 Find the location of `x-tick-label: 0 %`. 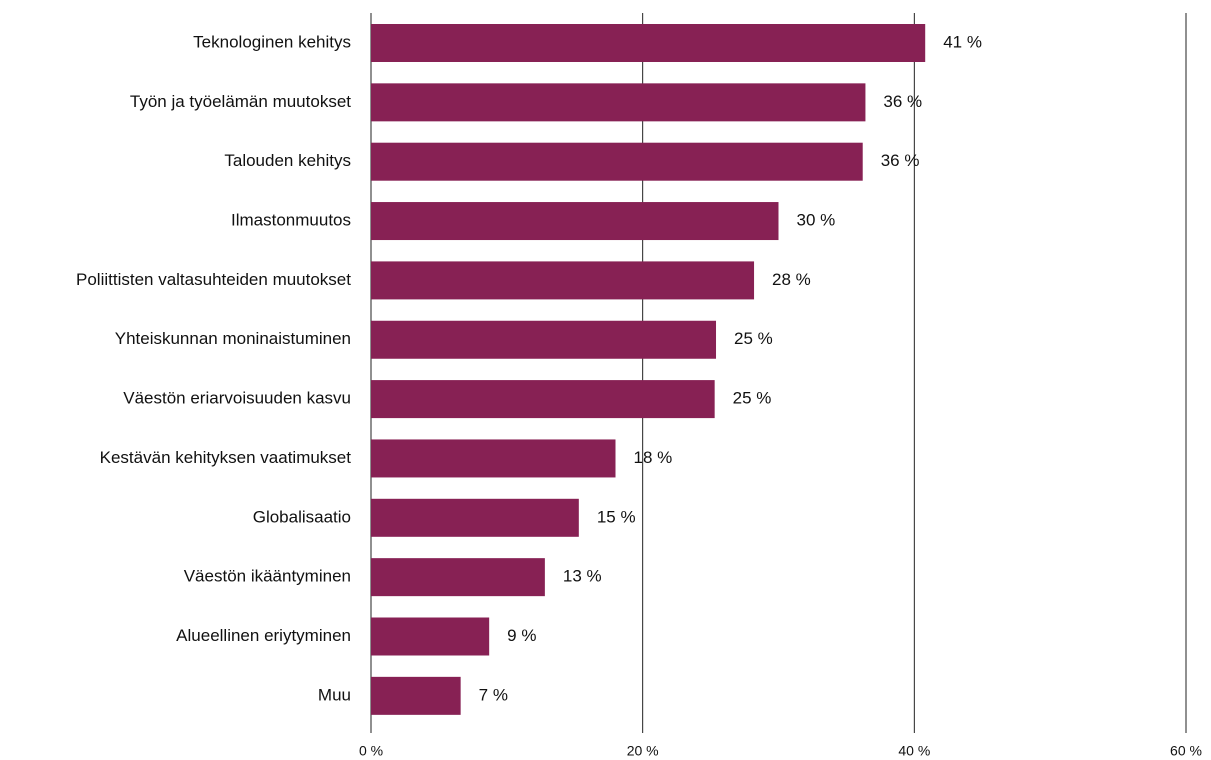

x-tick-label: 0 % is located at coordinates (371, 751).